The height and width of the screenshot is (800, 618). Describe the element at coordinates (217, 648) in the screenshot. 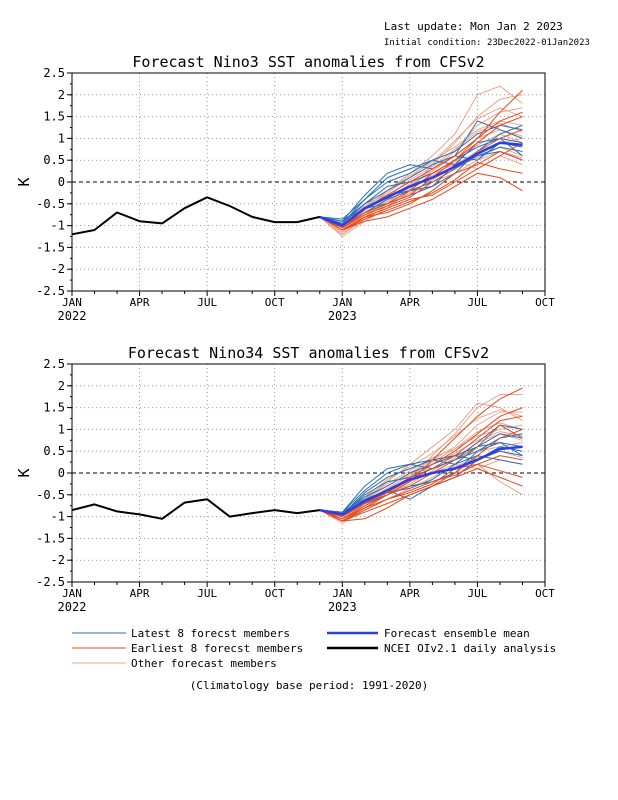

I see `legend-label-earliest: Earliest 8 forecst members` at that location.